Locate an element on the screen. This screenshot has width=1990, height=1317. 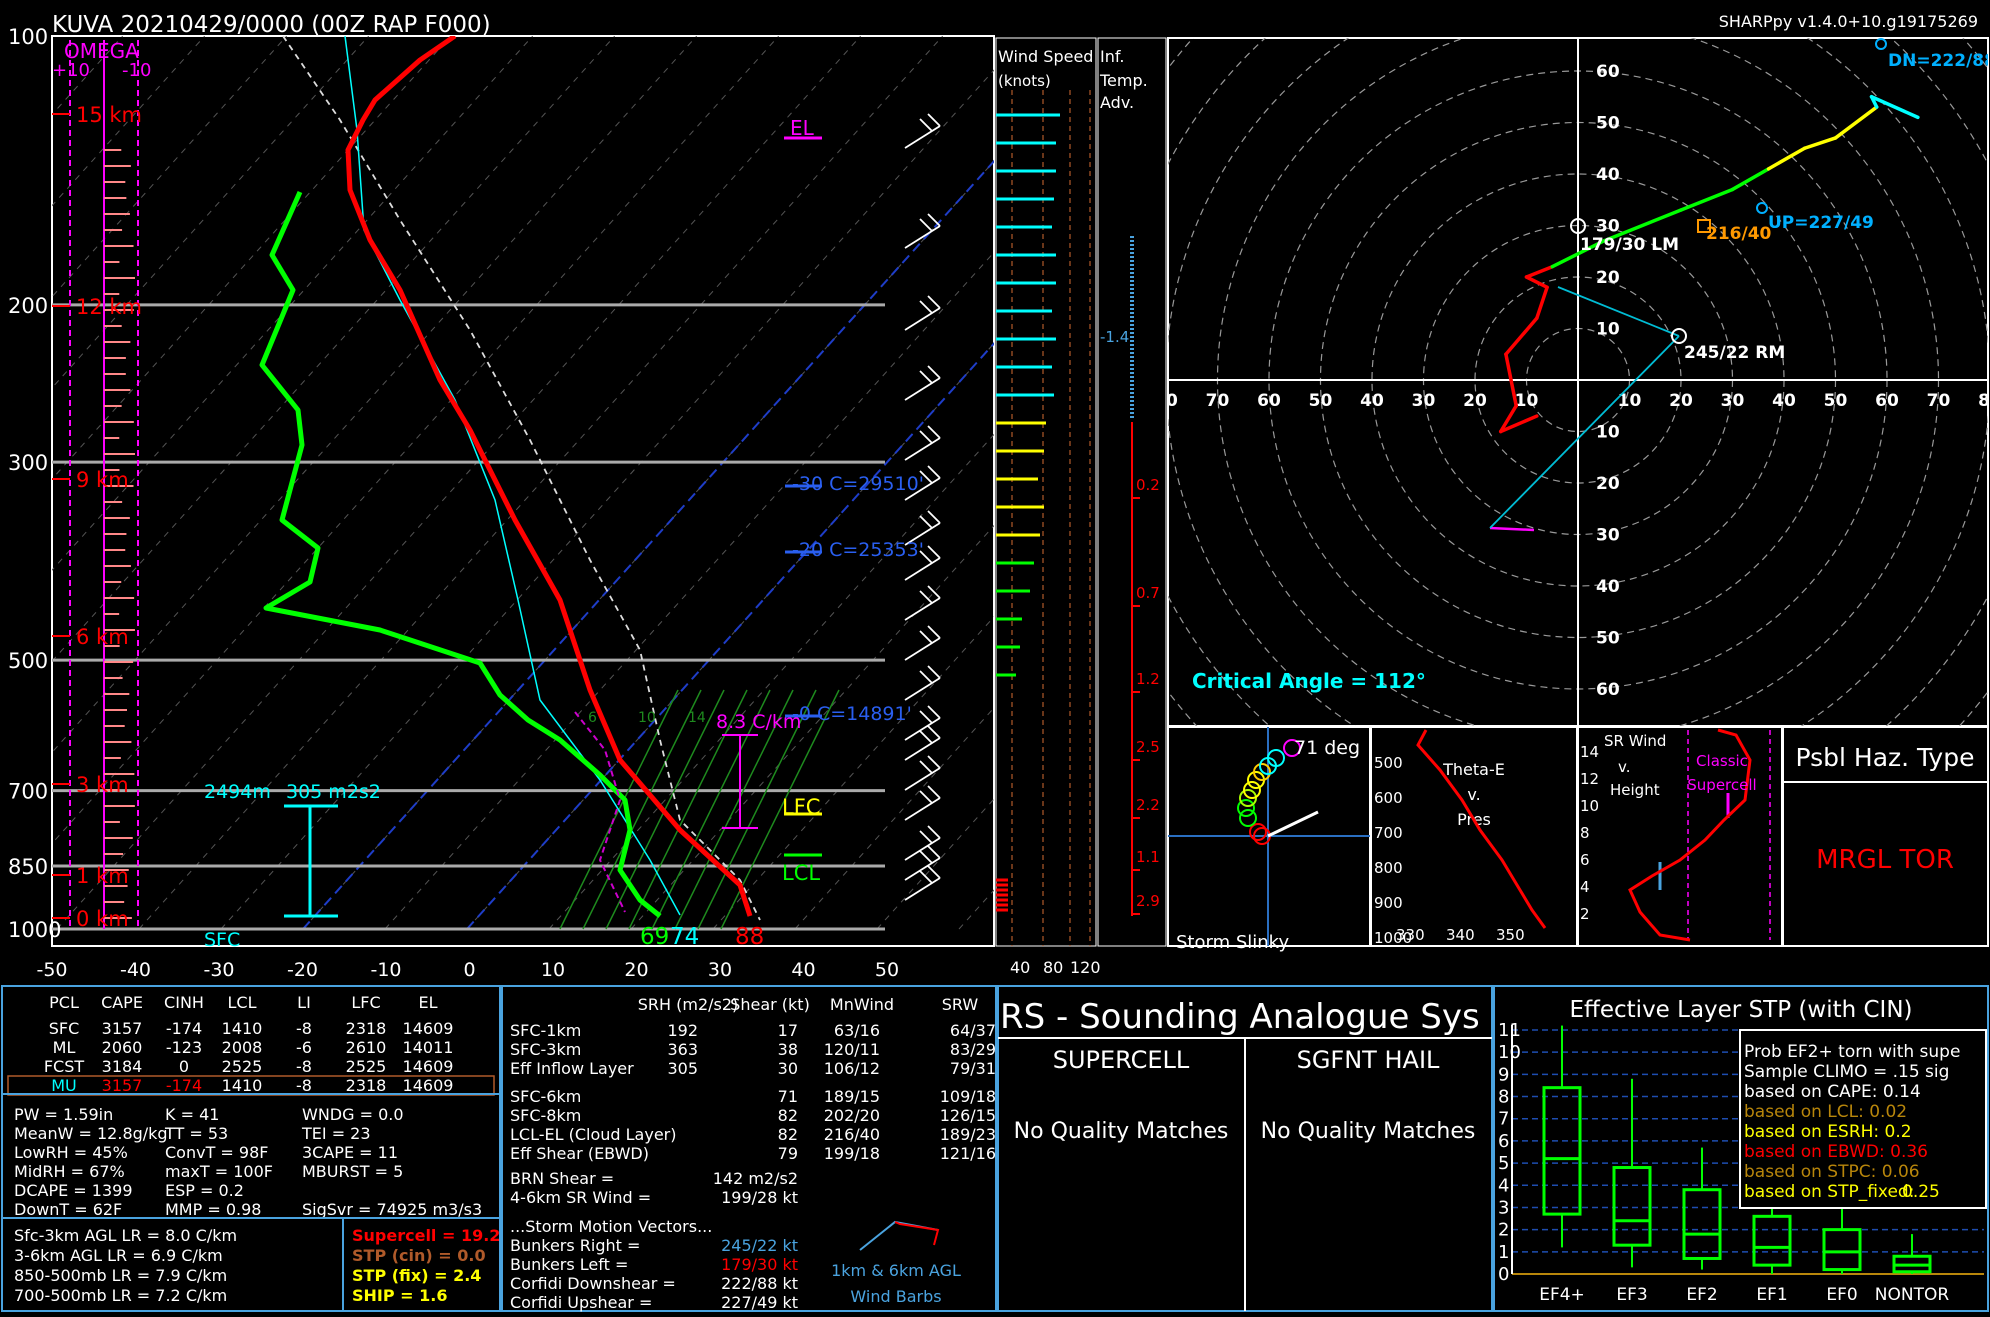
sfc-wetbulb: 74 is located at coordinates (684, 937).